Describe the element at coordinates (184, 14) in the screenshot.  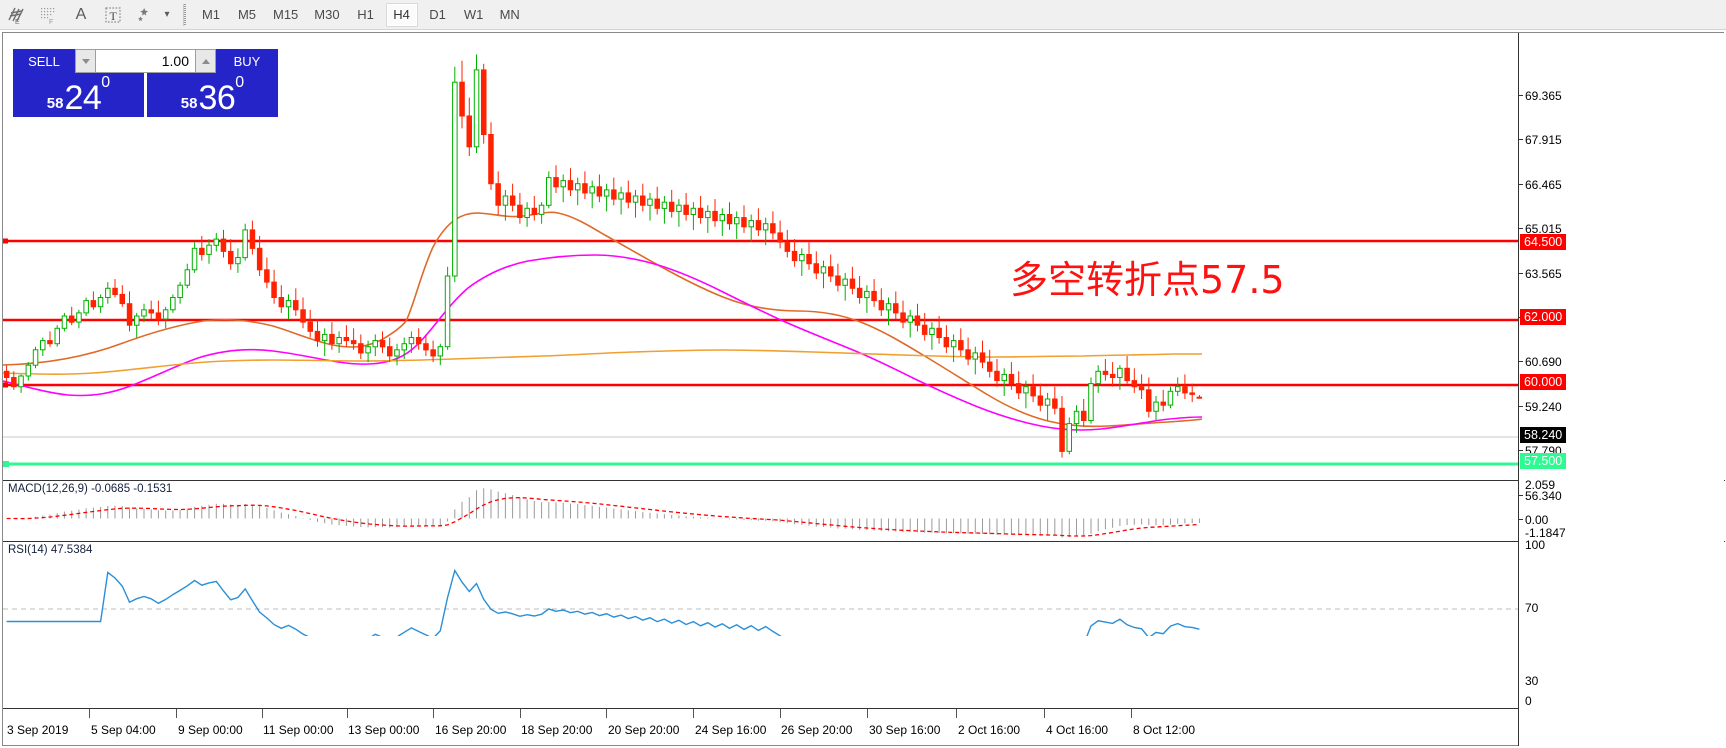
I see `toolbar-separator` at that location.